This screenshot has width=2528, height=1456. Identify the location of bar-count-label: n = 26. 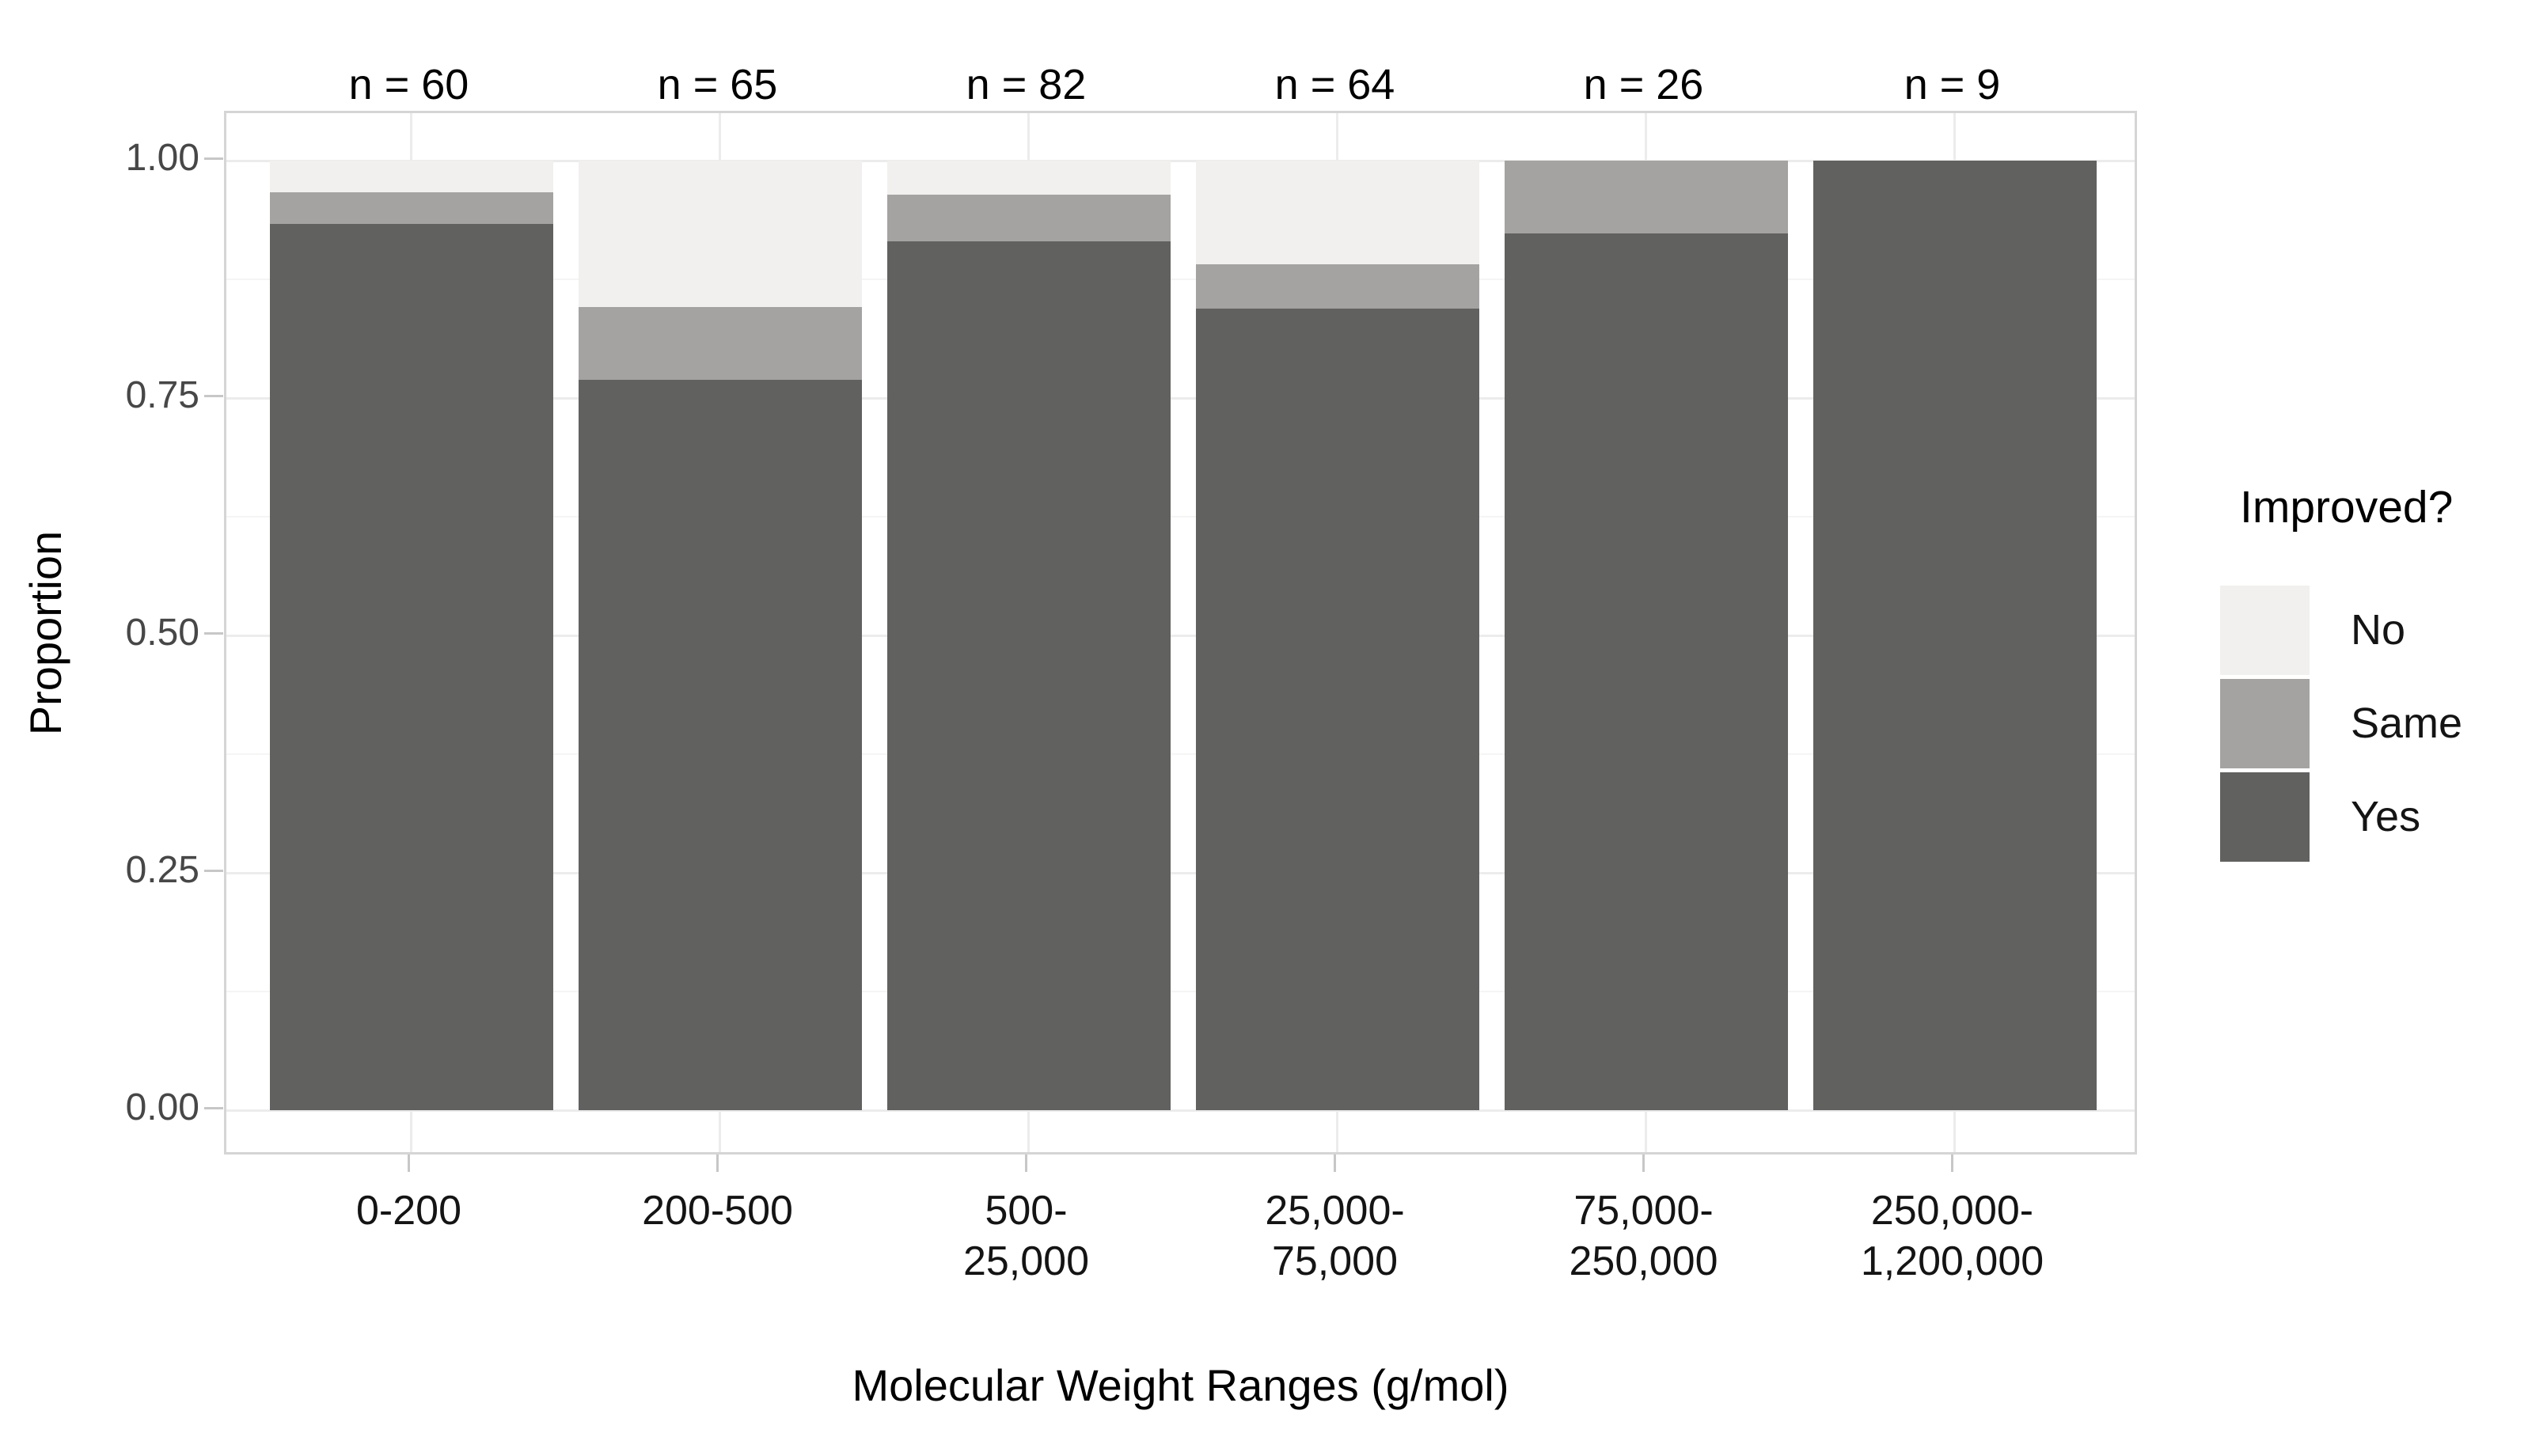
(1643, 84).